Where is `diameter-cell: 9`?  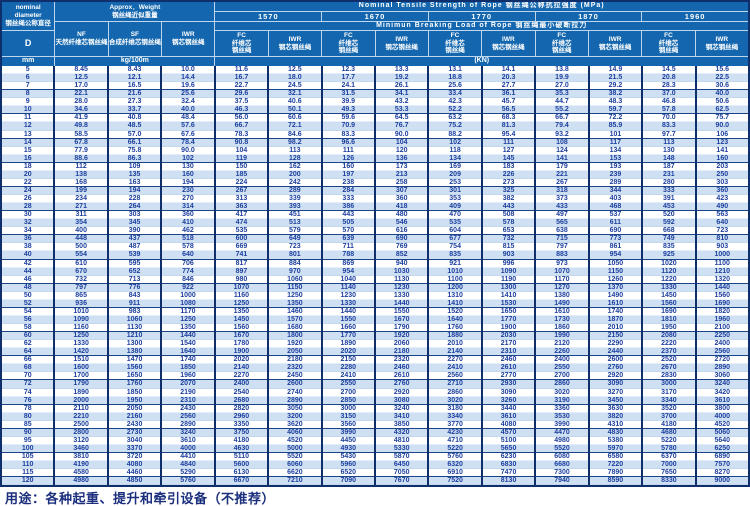 diameter-cell: 9 is located at coordinates (28, 102).